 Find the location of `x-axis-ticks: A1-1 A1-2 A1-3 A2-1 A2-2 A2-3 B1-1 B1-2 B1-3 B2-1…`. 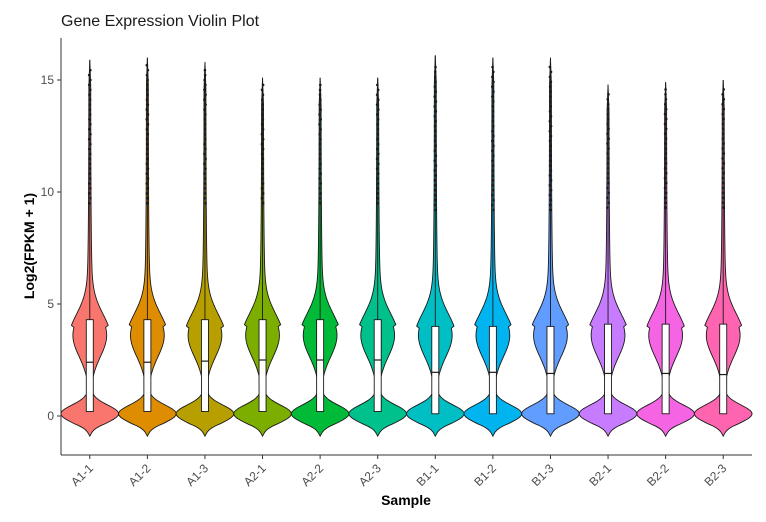

x-axis-ticks: A1-1 A1-2 A1-3 A2-1 A2-2 A2-3 B1-1 B1-2 B1-3 B2-1… is located at coordinates (399, 472).